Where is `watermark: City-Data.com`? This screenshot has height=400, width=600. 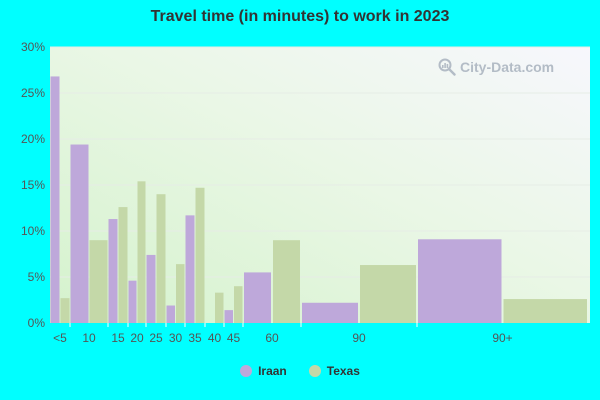 watermark: City-Data.com is located at coordinates (496, 67).